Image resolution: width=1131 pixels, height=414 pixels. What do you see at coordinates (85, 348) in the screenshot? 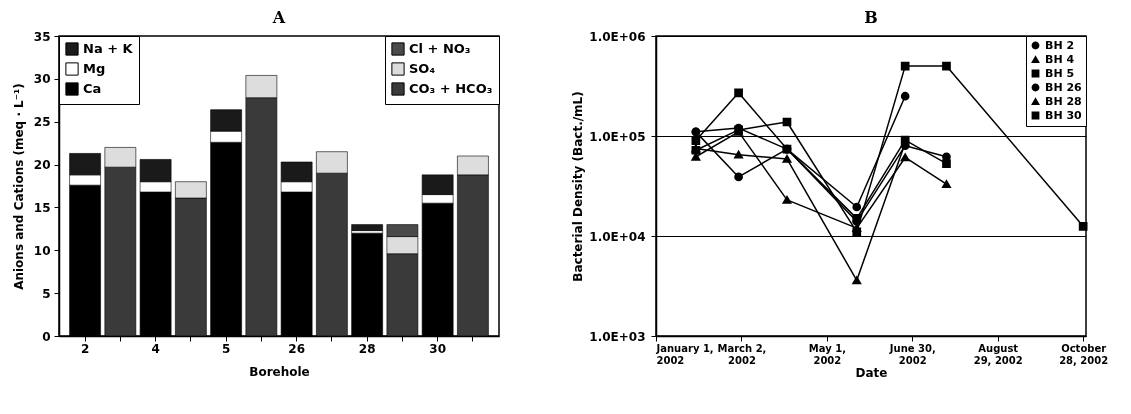
I see `x-tick-label: 2` at bounding box center [85, 348].